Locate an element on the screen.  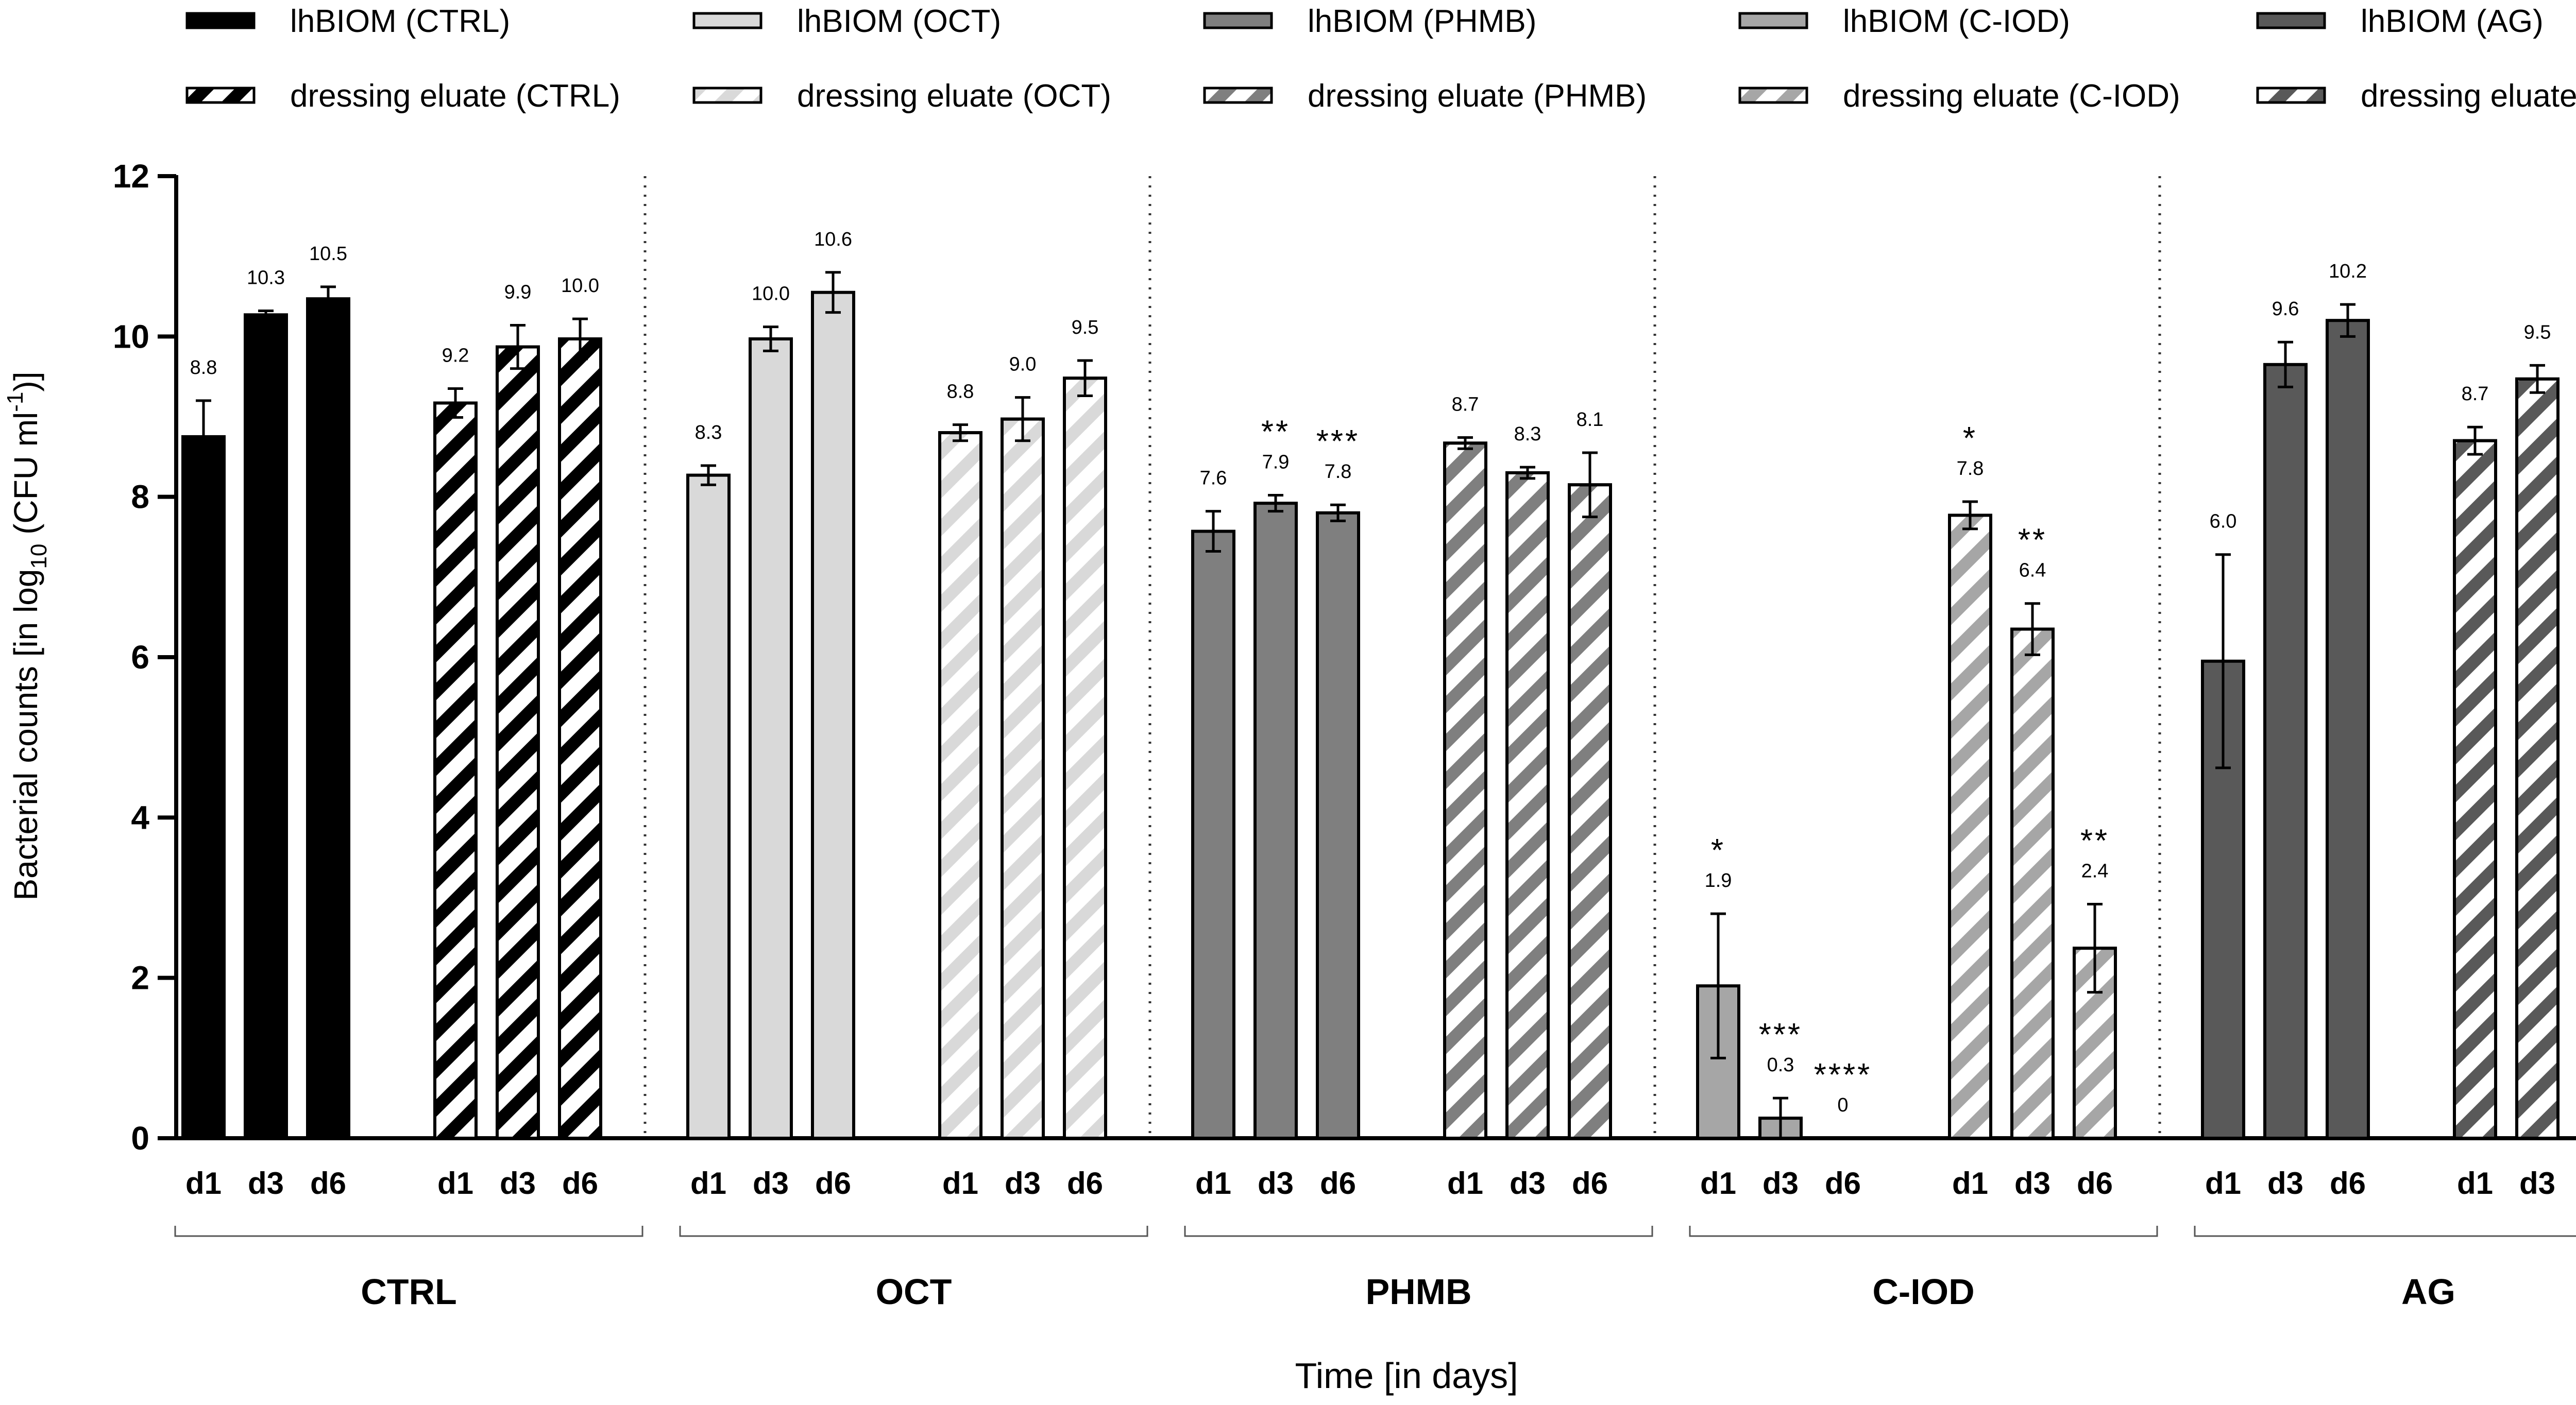
value-label: 10.0 is located at coordinates (580, 286).